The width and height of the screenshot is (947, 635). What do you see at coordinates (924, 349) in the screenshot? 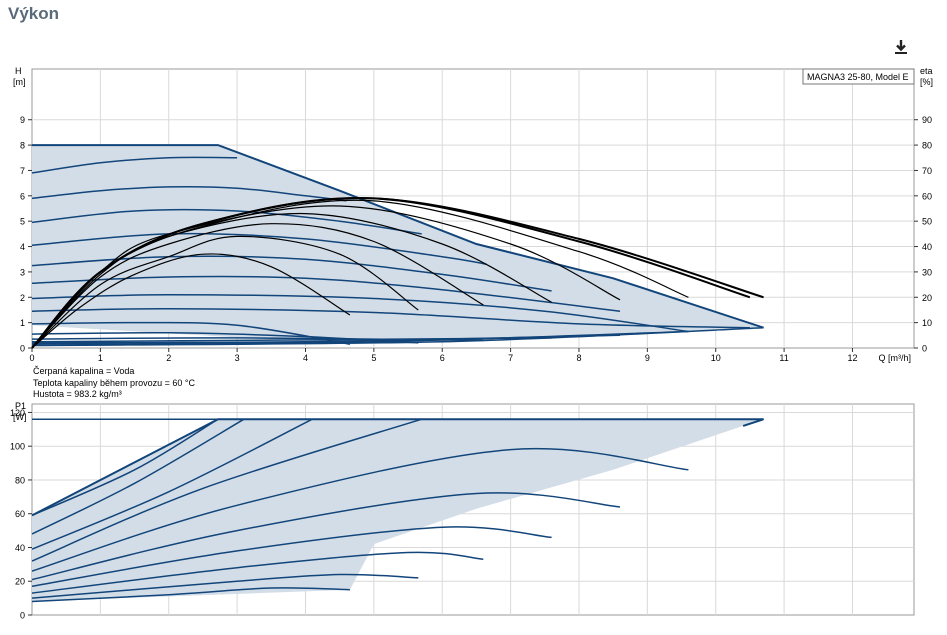
I see `tick-label-right: 0` at bounding box center [924, 349].